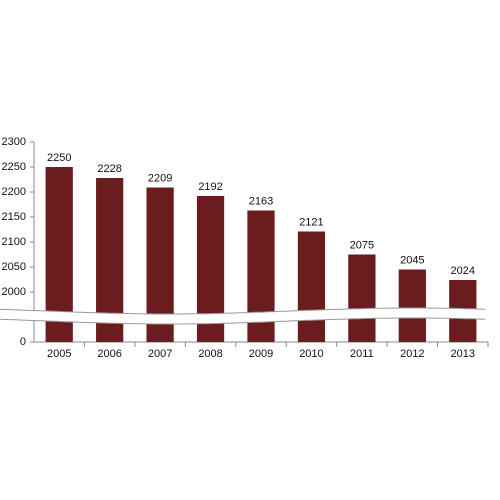 Image resolution: width=500 pixels, height=500 pixels. I want to click on data-label: 2228, so click(109, 169).